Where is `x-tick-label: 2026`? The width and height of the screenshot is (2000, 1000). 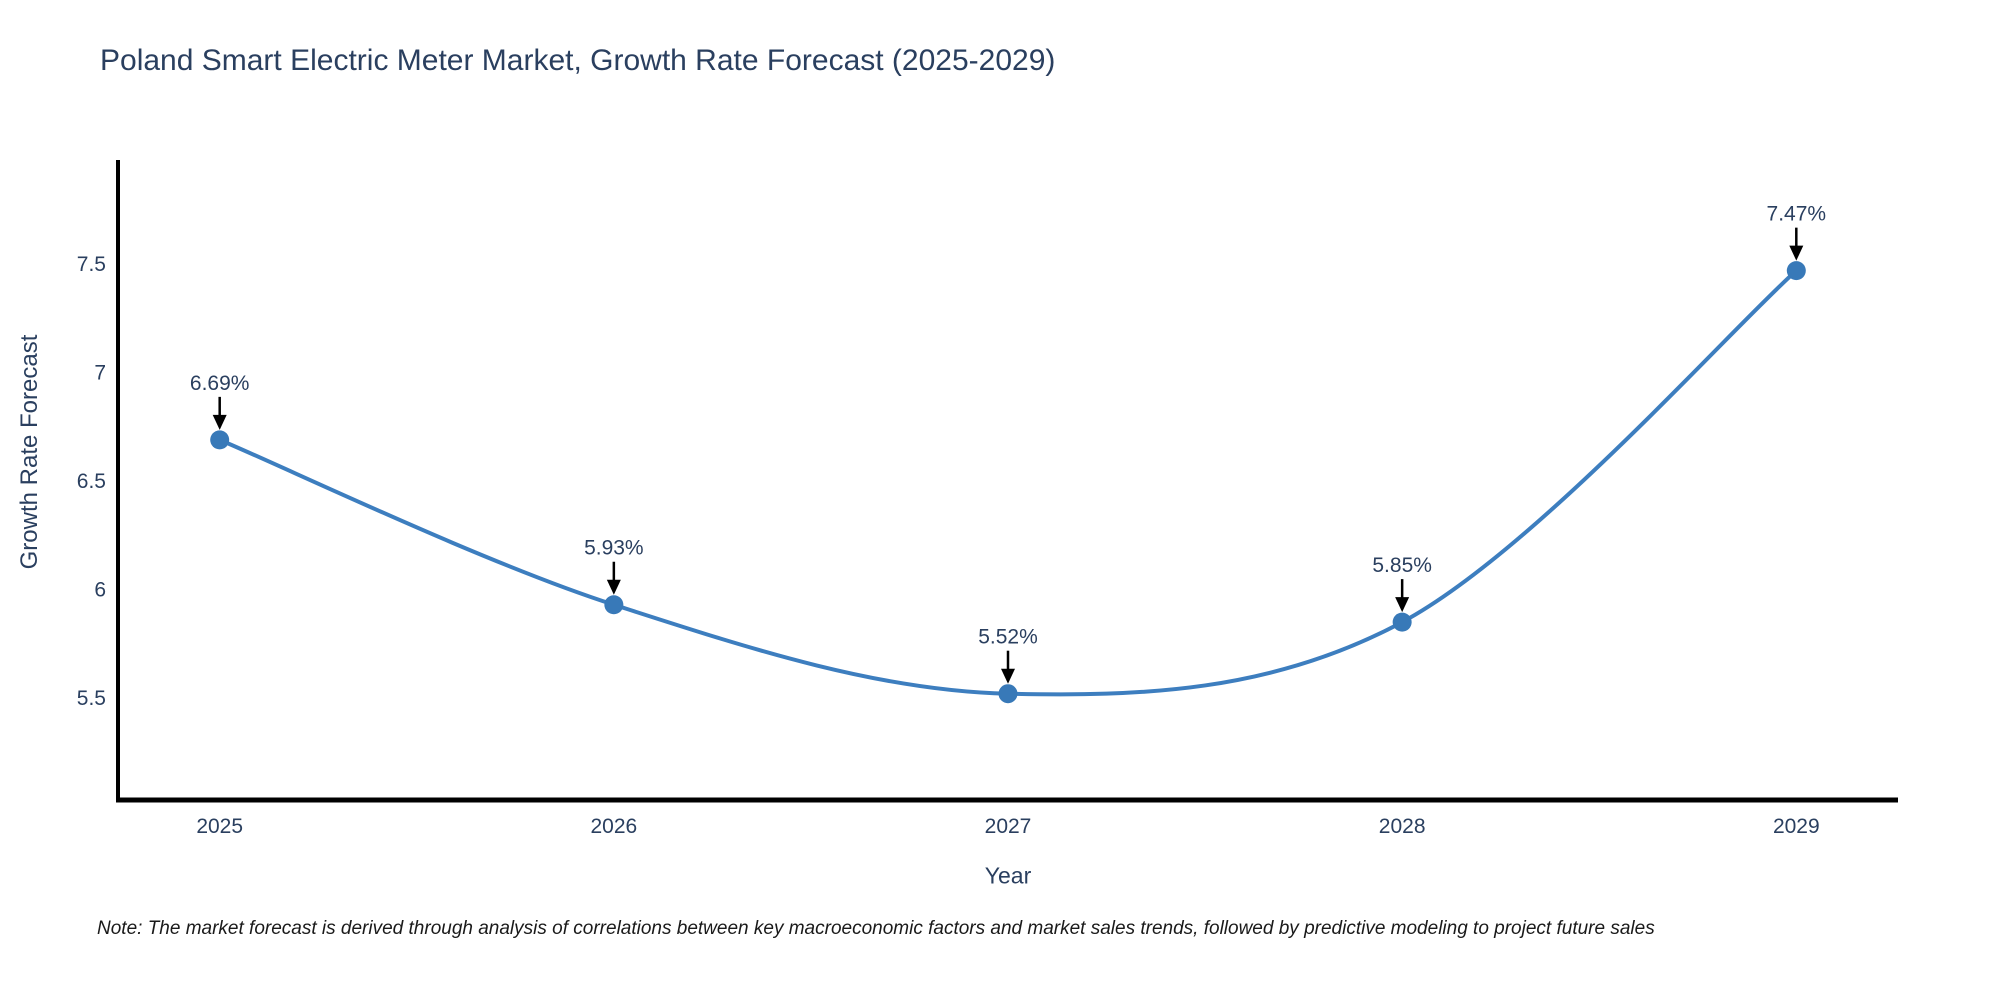 x-tick-label: 2026 is located at coordinates (613, 826).